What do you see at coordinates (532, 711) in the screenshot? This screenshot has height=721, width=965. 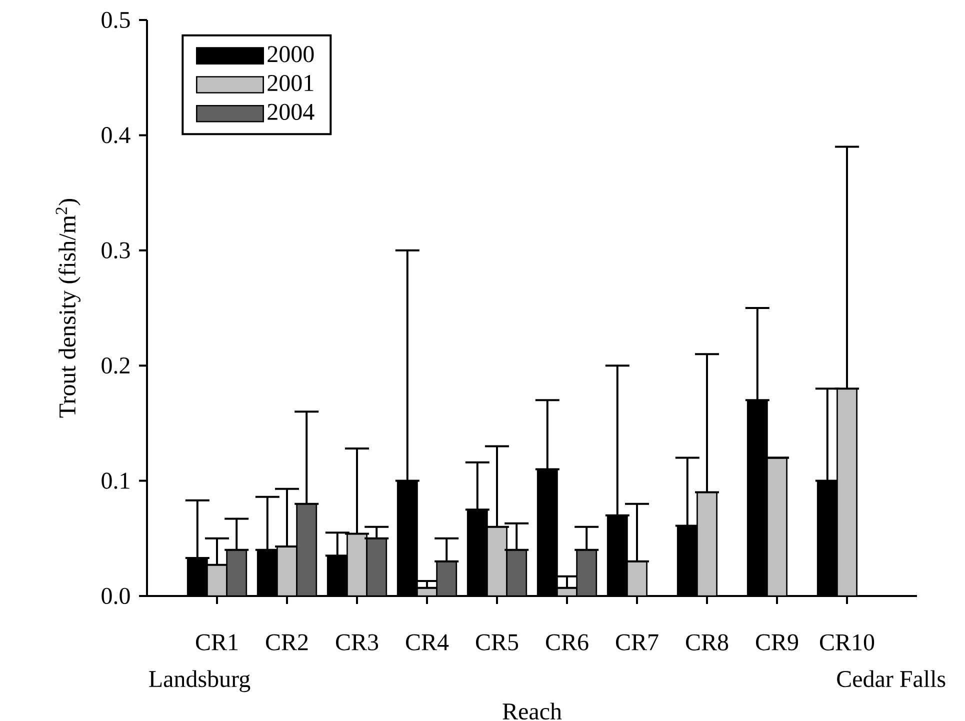 I see `x-axis-title: Reach` at bounding box center [532, 711].